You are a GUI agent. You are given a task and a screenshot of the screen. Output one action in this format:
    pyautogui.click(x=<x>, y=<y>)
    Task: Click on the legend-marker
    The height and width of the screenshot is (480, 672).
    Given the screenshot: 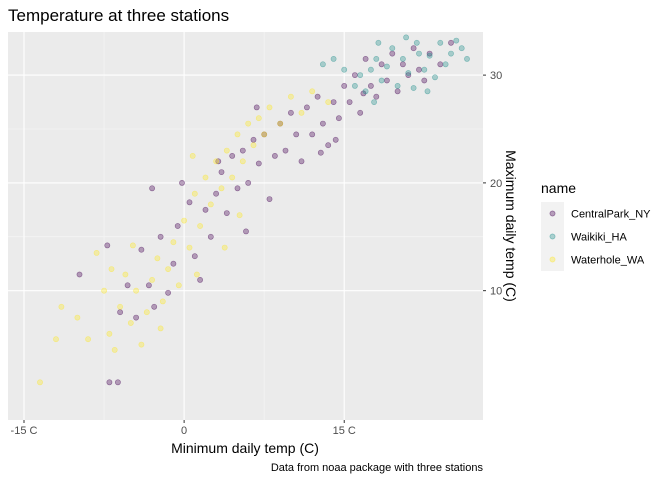 What is the action you would take?
    pyautogui.click(x=552, y=236)
    